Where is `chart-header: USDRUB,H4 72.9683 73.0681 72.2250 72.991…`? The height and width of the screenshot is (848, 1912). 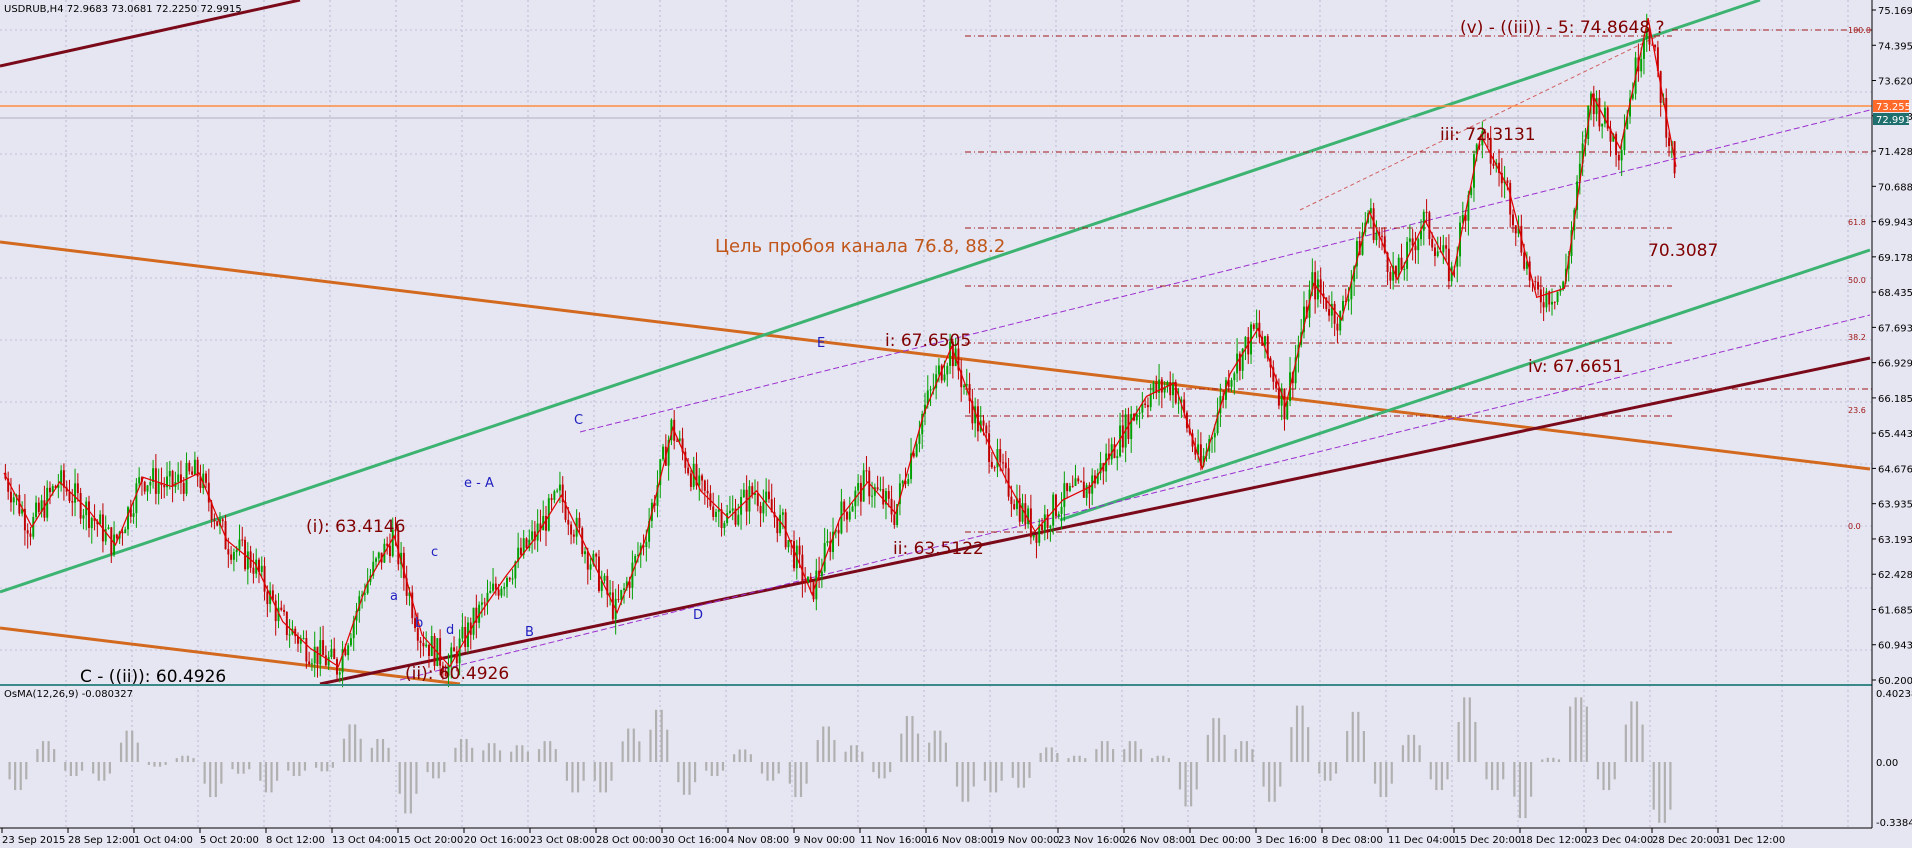
chart-header: USDRUB,H4 72.9683 73.0681 72.2250 72.991… is located at coordinates (123, 9).